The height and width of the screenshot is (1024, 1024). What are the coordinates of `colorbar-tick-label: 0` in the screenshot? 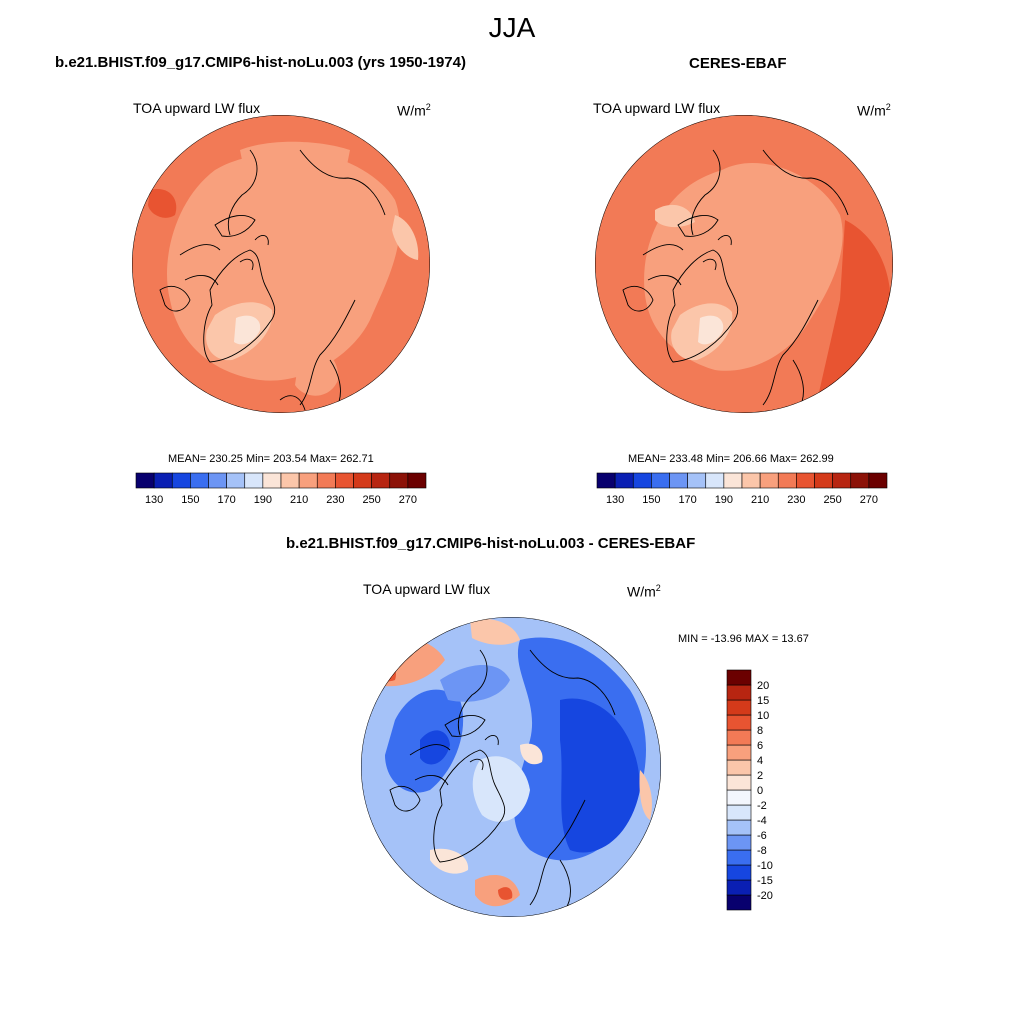 It's located at (760, 791).